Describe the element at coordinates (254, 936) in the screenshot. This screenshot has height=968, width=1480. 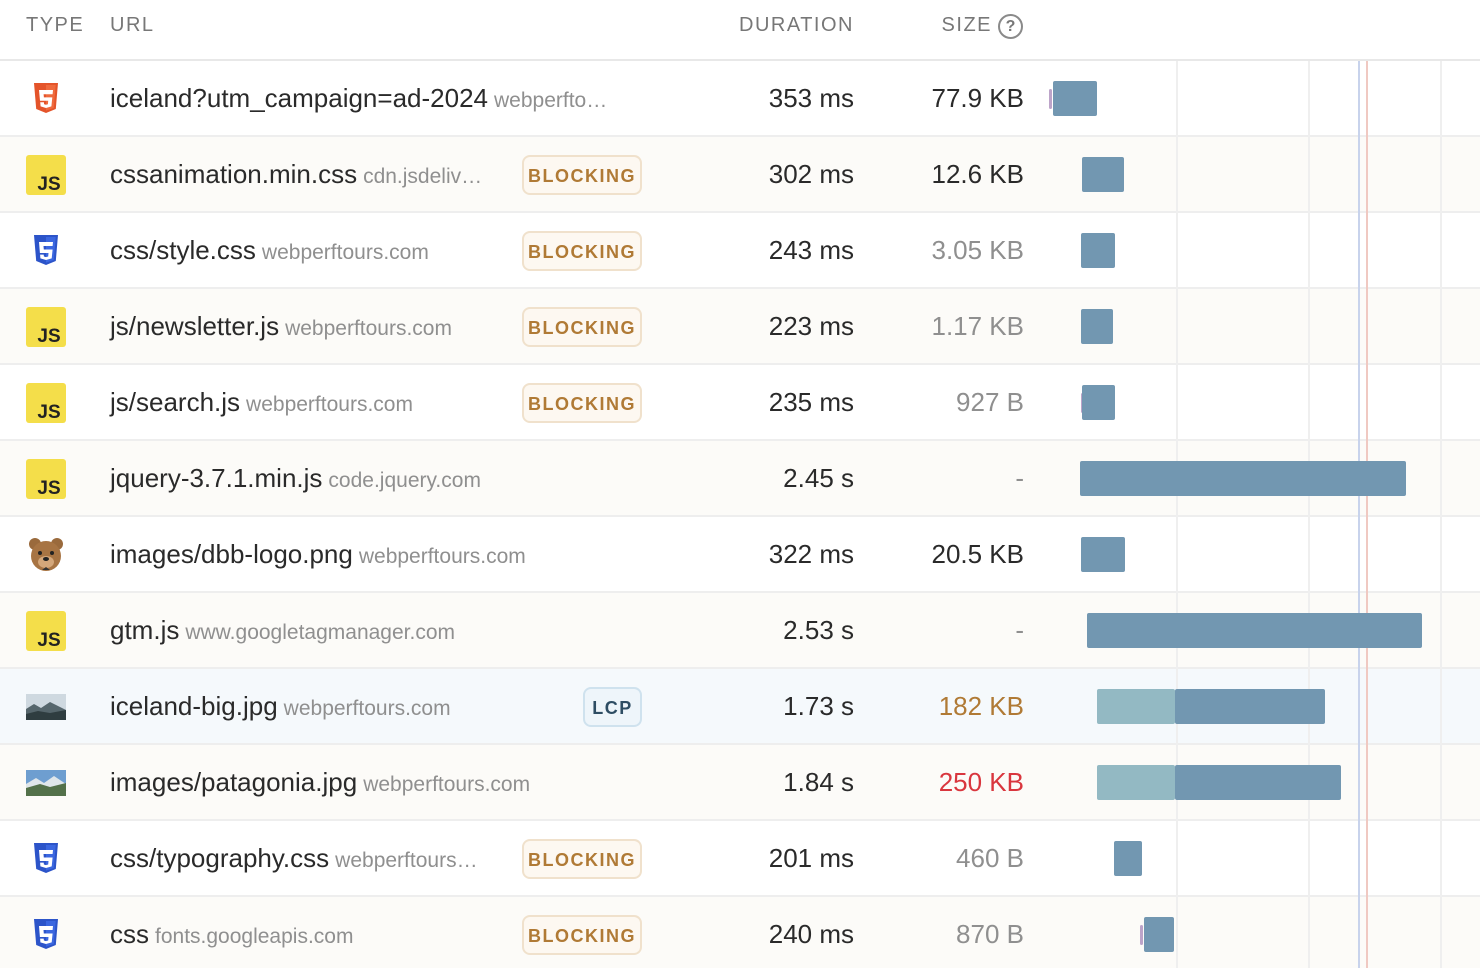
I see `url-domain: fonts.googleapis.com` at that location.